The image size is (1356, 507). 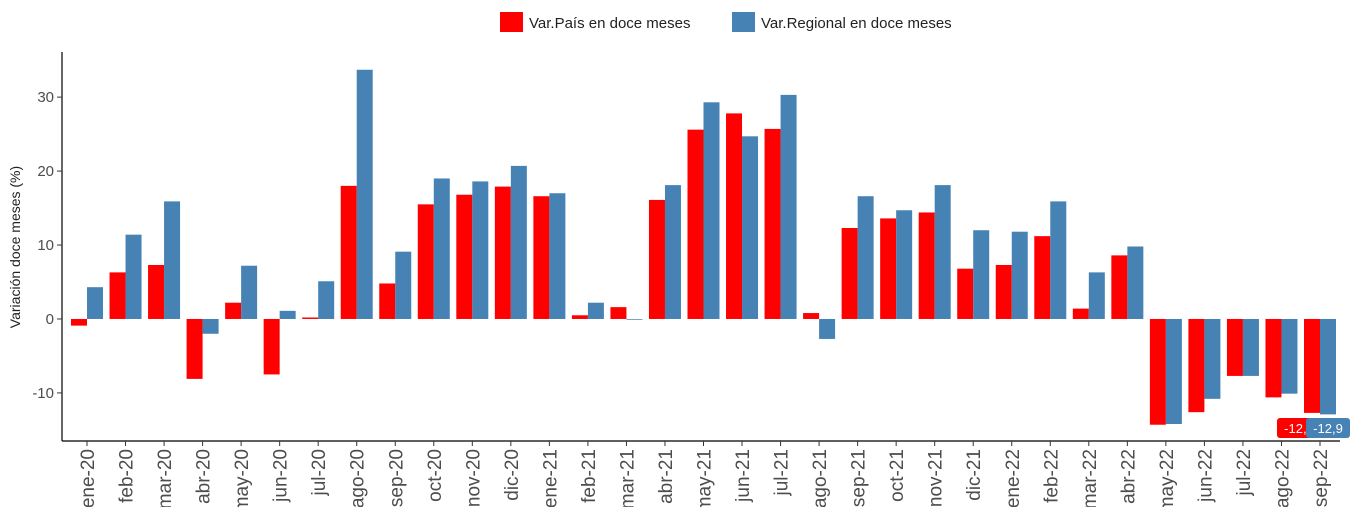 What do you see at coordinates (743, 476) in the screenshot?
I see `x-tick-label: jun-21` at bounding box center [743, 476].